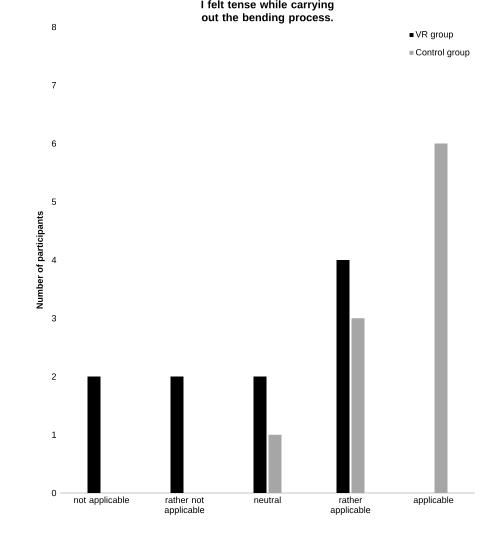 The image size is (485, 540). Describe the element at coordinates (54, 27) in the screenshot. I see `y-tick-label: 8` at that location.